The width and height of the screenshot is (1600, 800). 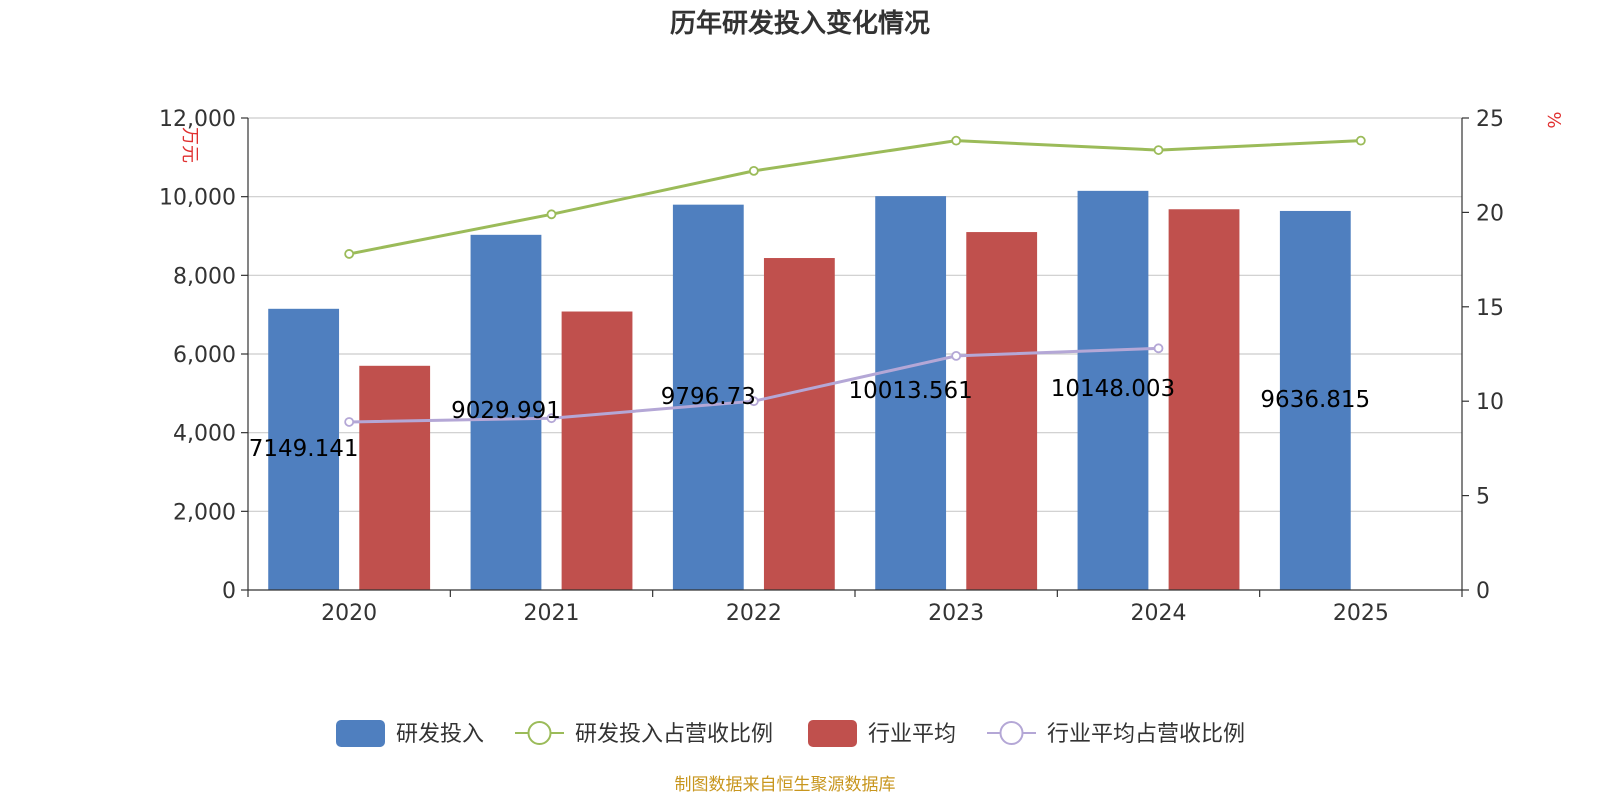 I want to click on x-tick-label: 2024, so click(x=1159, y=613).